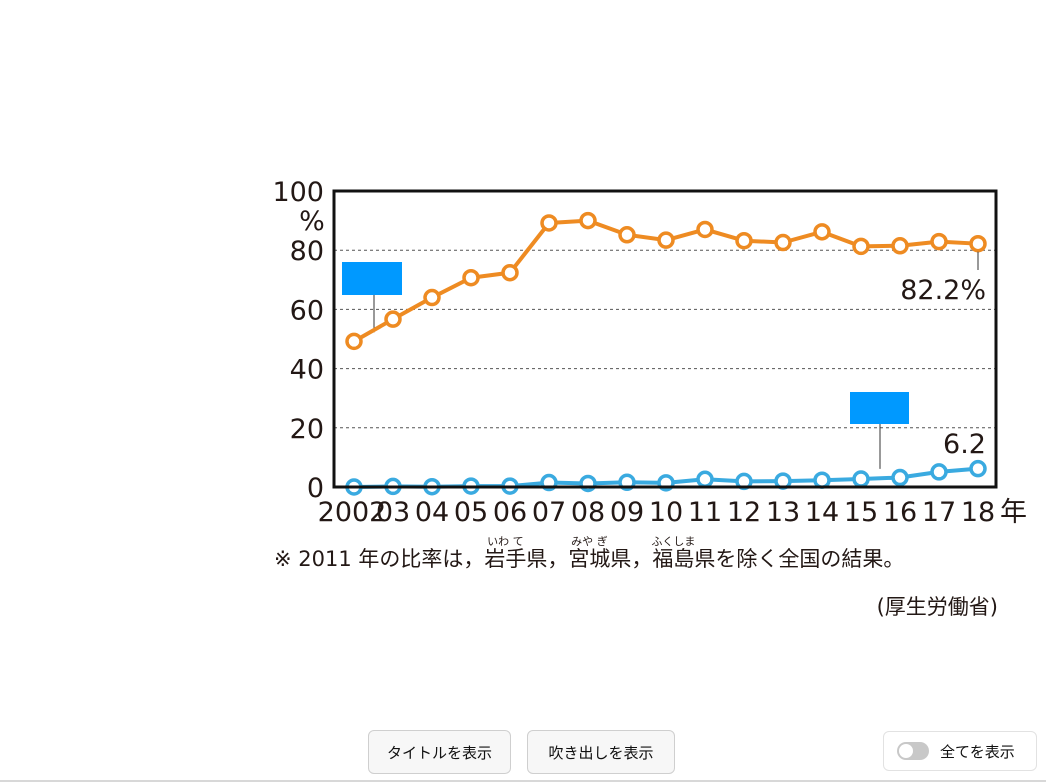 Image resolution: width=1046 pixels, height=782 pixels. Describe the element at coordinates (1013, 512) in the screenshot. I see `x-unit-label: 年` at that location.